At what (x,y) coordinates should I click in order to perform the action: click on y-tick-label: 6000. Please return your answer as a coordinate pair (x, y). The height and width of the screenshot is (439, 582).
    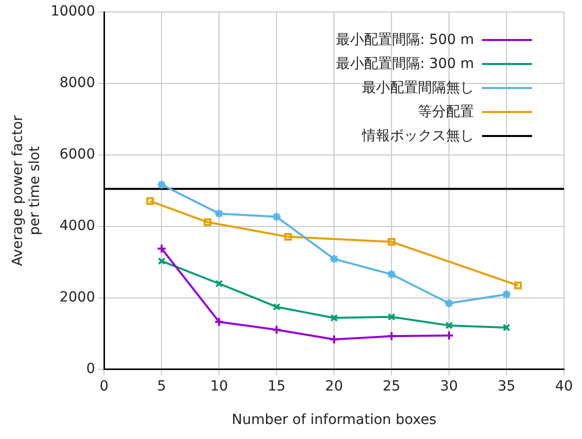
    Looking at the image, I should click on (77, 154).